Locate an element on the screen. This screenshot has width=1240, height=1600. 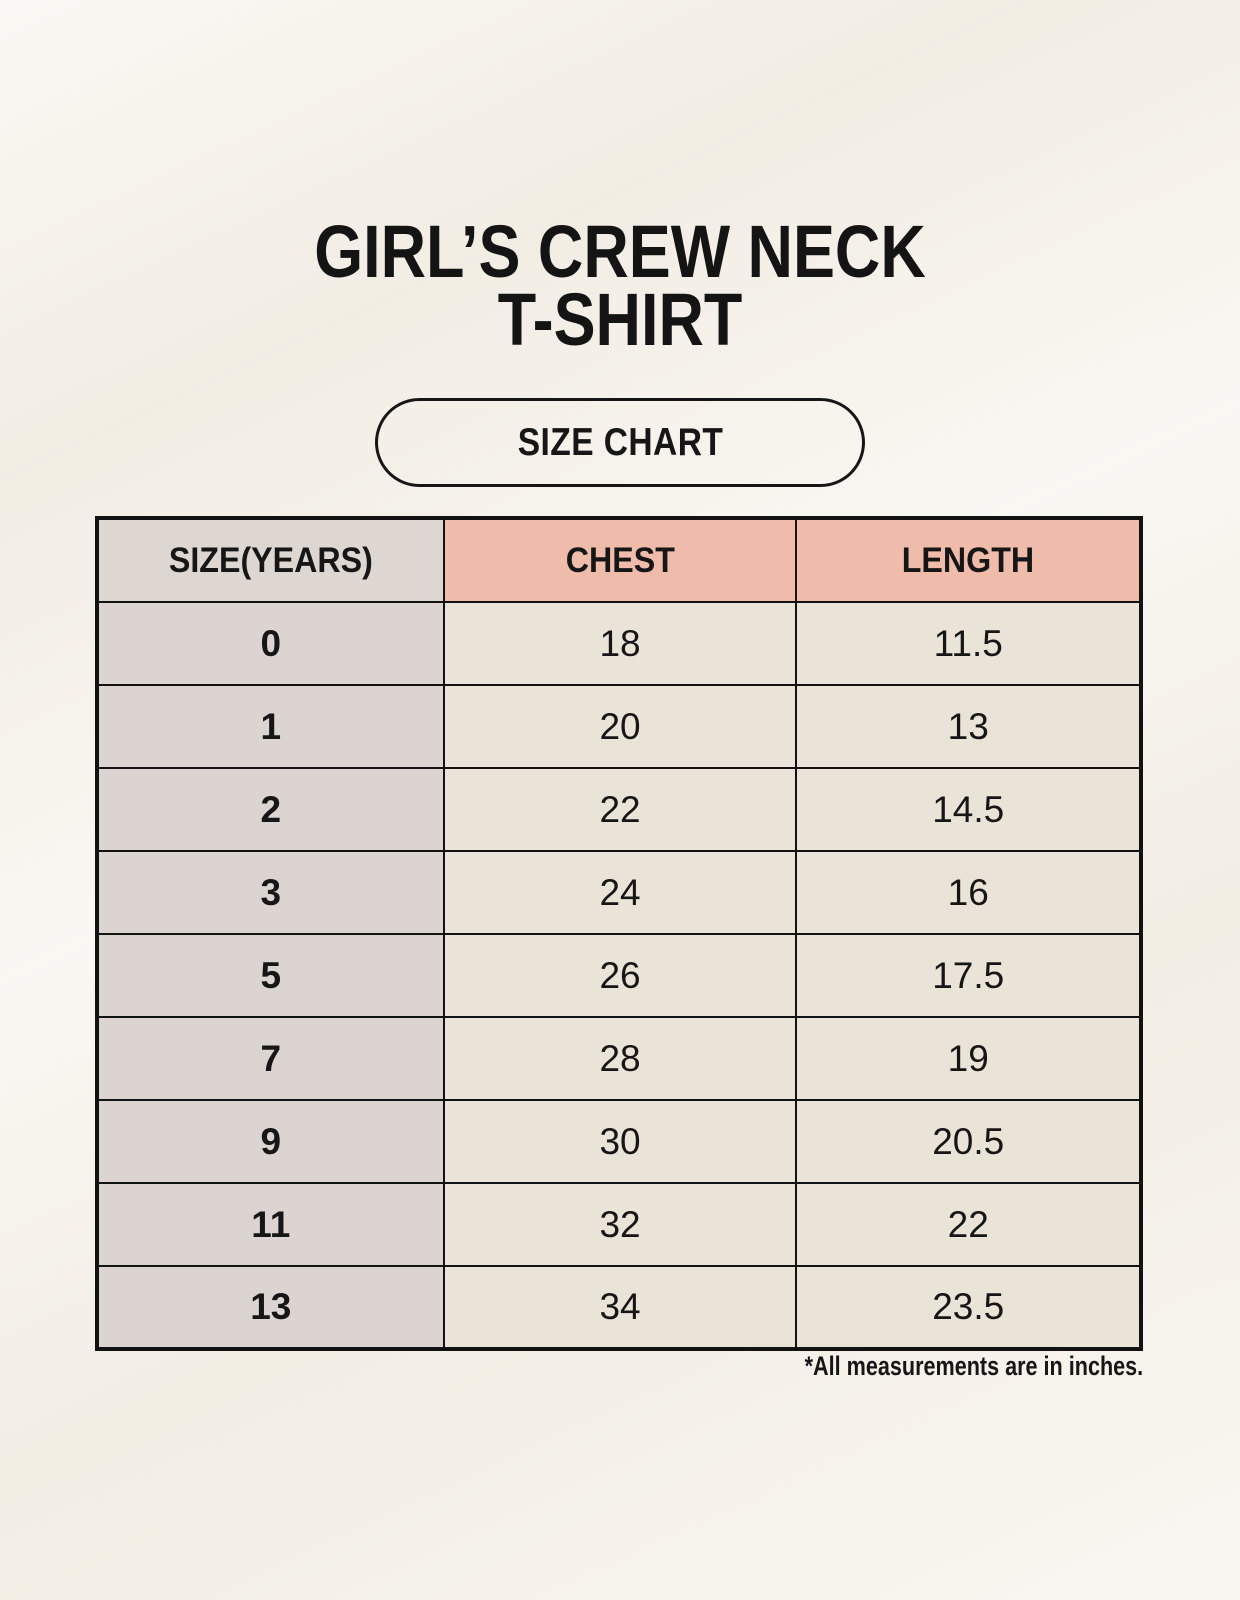
table-row: 3 24 16 is located at coordinates (619, 892).